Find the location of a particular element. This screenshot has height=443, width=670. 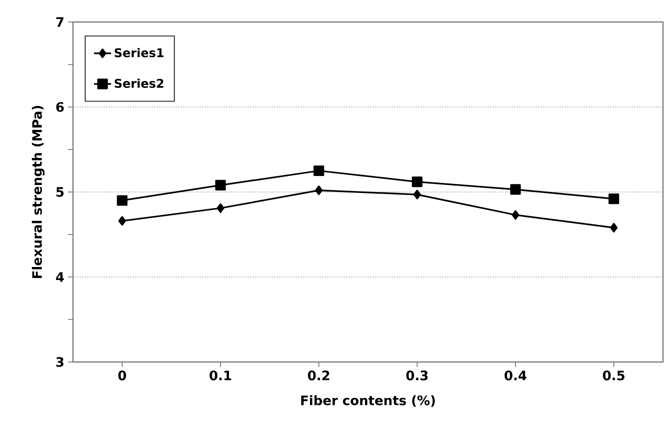

y-tick-label: 5 is located at coordinates (60, 192).